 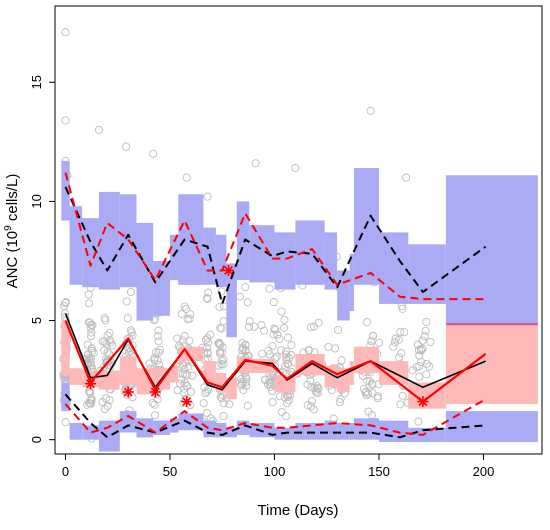 I want to click on simulated-median-line, so click(x=275, y=352).